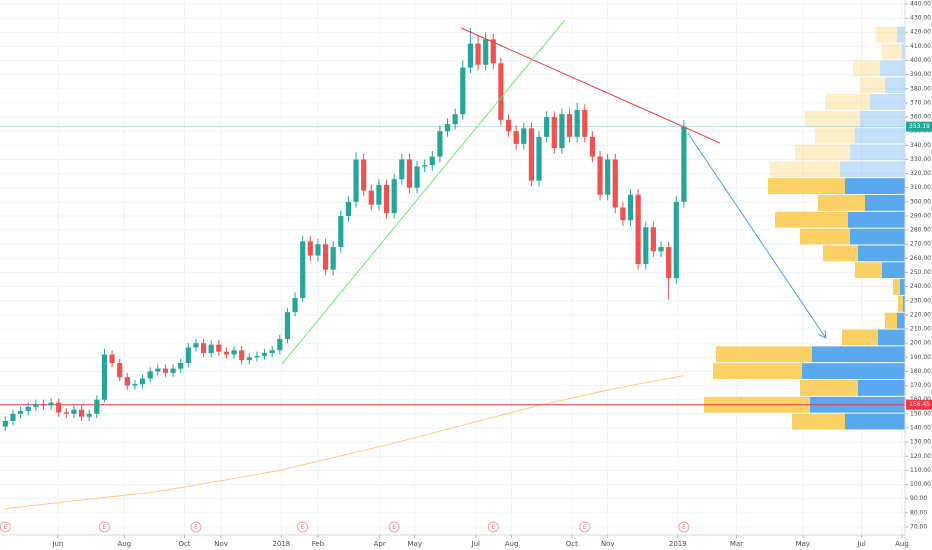  What do you see at coordinates (918, 498) in the screenshot?
I see `y-tick-label: 90.00` at bounding box center [918, 498].